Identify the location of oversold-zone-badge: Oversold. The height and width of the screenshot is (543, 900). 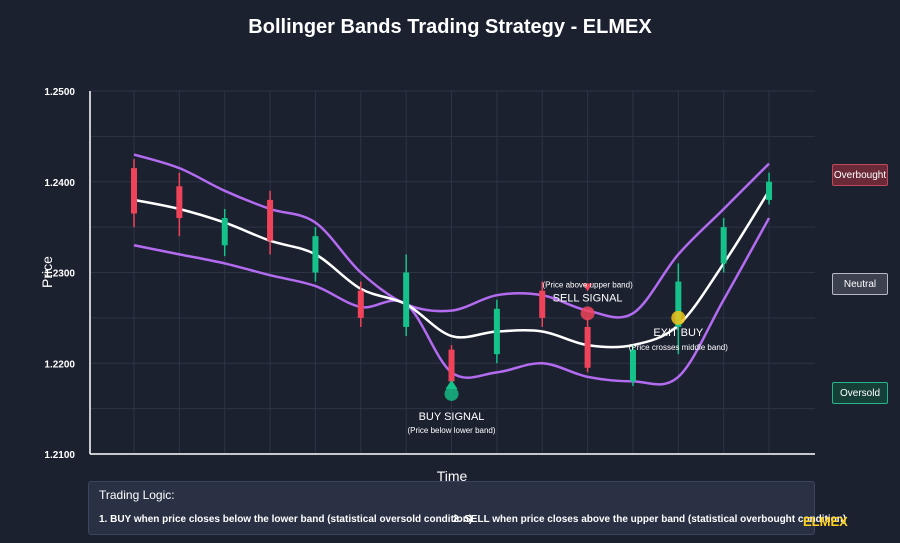
(860, 393).